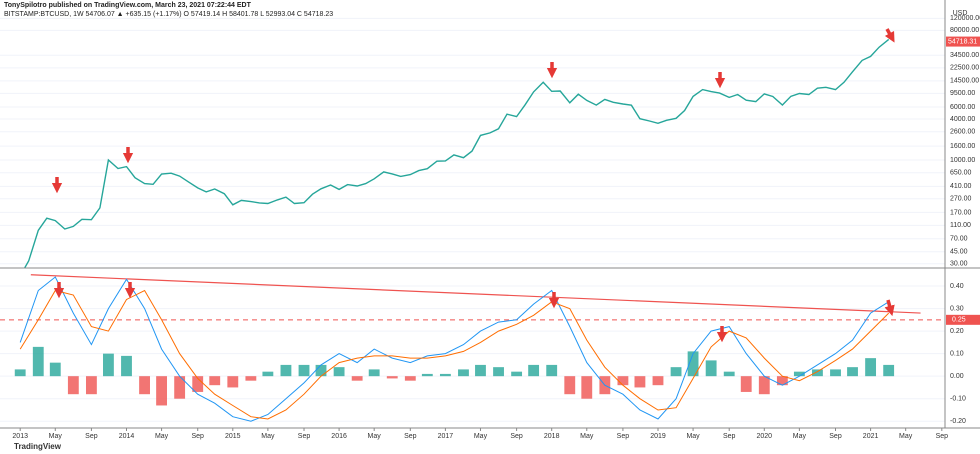  Describe the element at coordinates (957, 331) in the screenshot. I see `y-tick-label: 0.20` at that location.